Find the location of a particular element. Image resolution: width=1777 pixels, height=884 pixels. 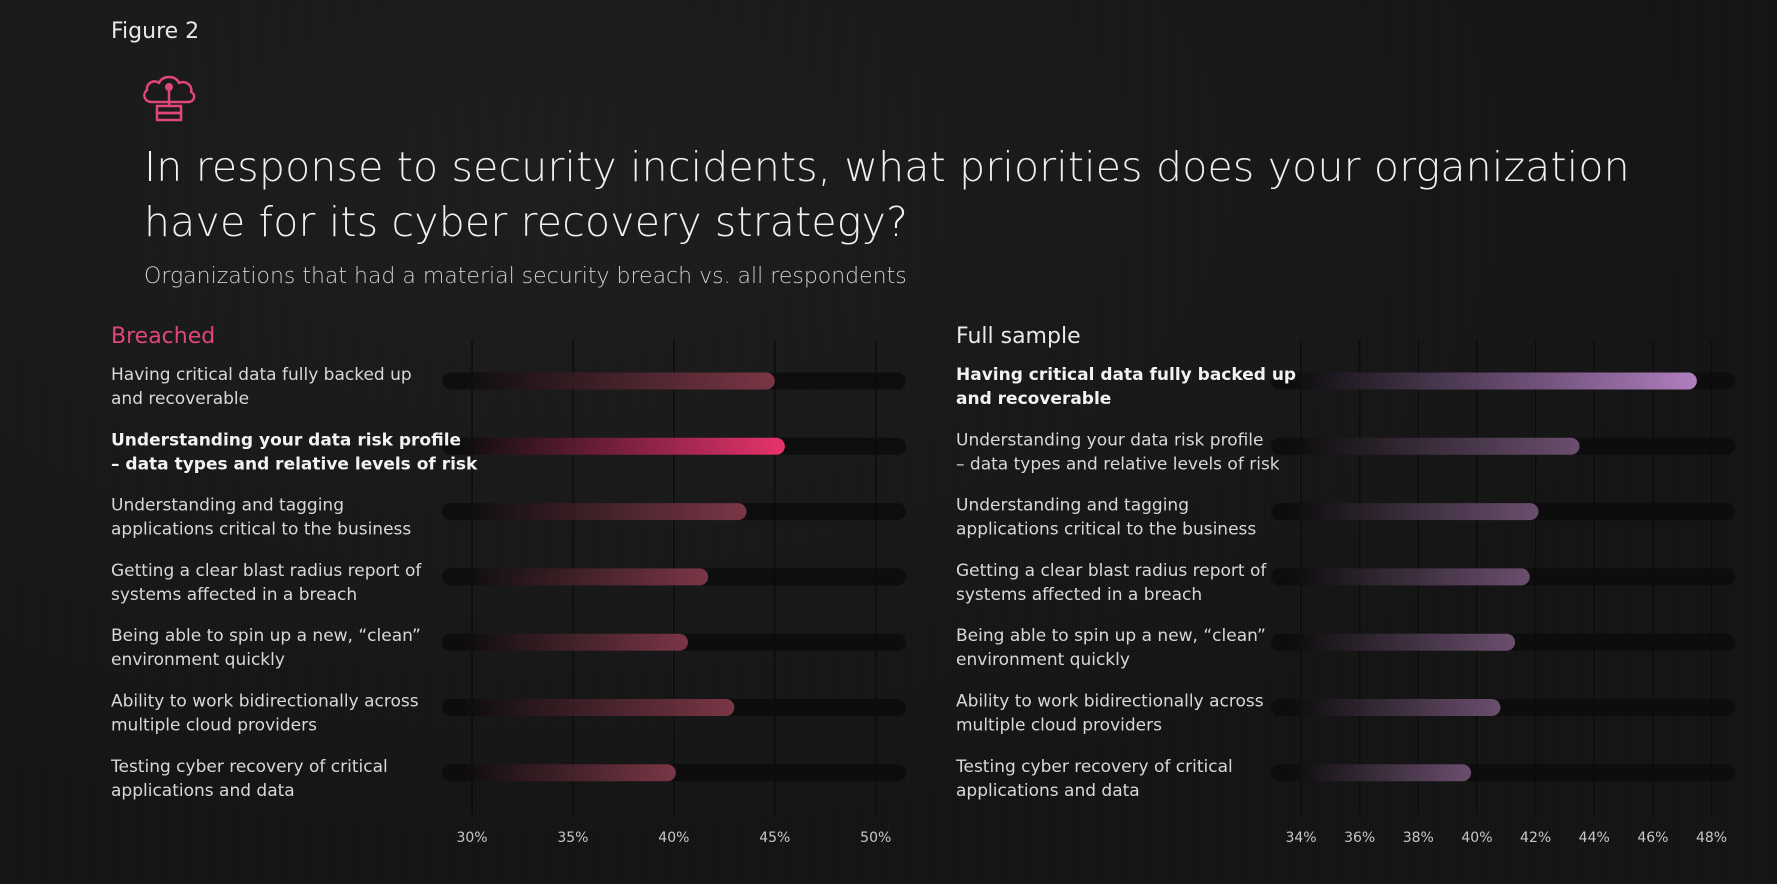

panel-title-breached: Breached is located at coordinates (163, 336).